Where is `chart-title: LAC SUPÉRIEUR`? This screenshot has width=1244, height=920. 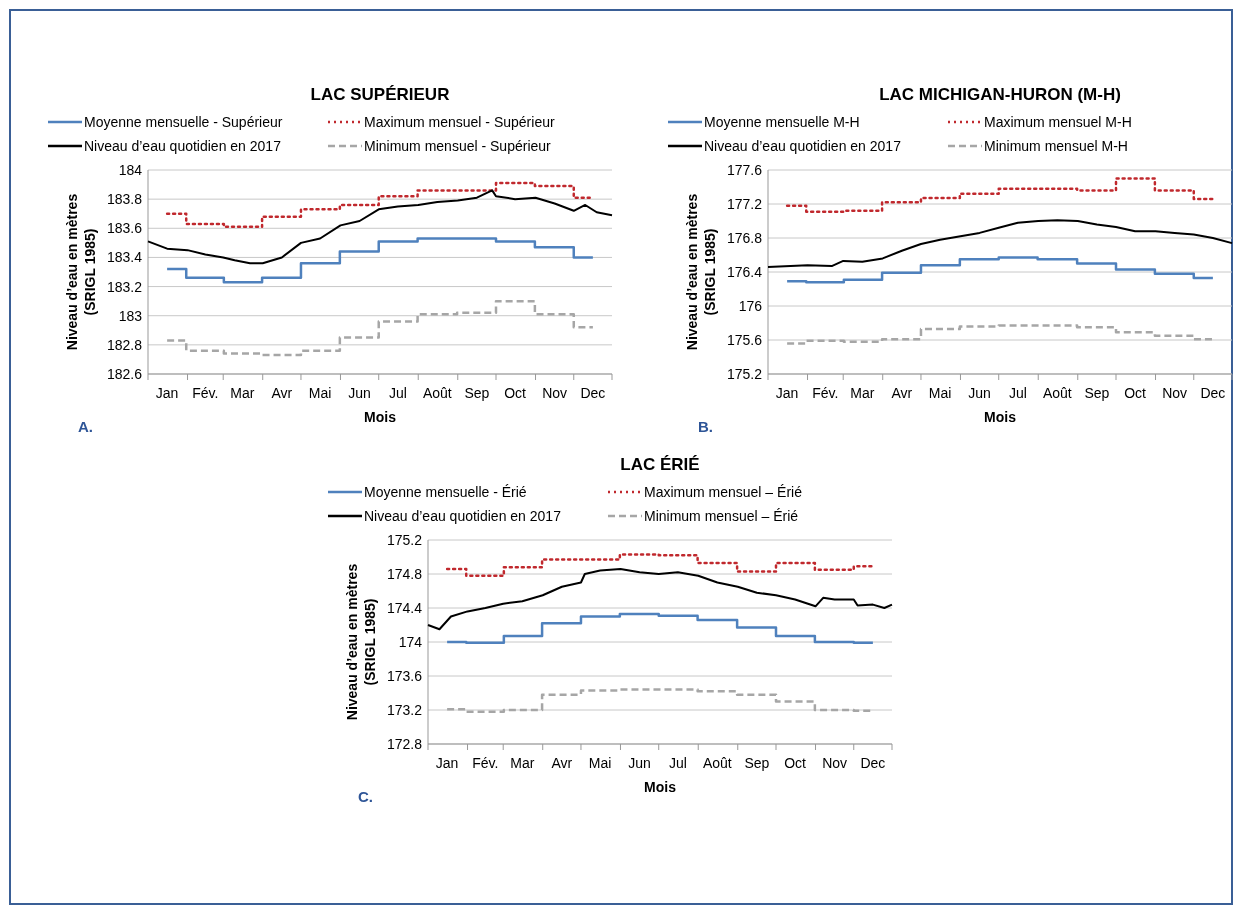 chart-title: LAC SUPÉRIEUR is located at coordinates (380, 94).